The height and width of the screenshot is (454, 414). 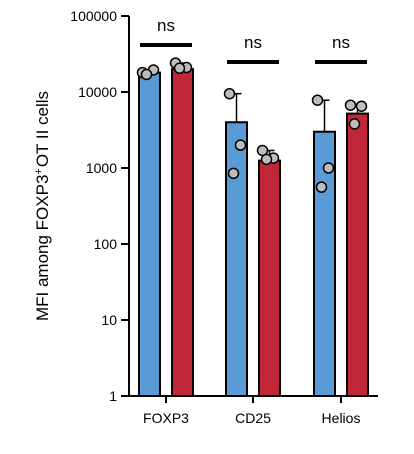 What do you see at coordinates (106, 244) in the screenshot?
I see `y-tick-label: 100` at bounding box center [106, 244].